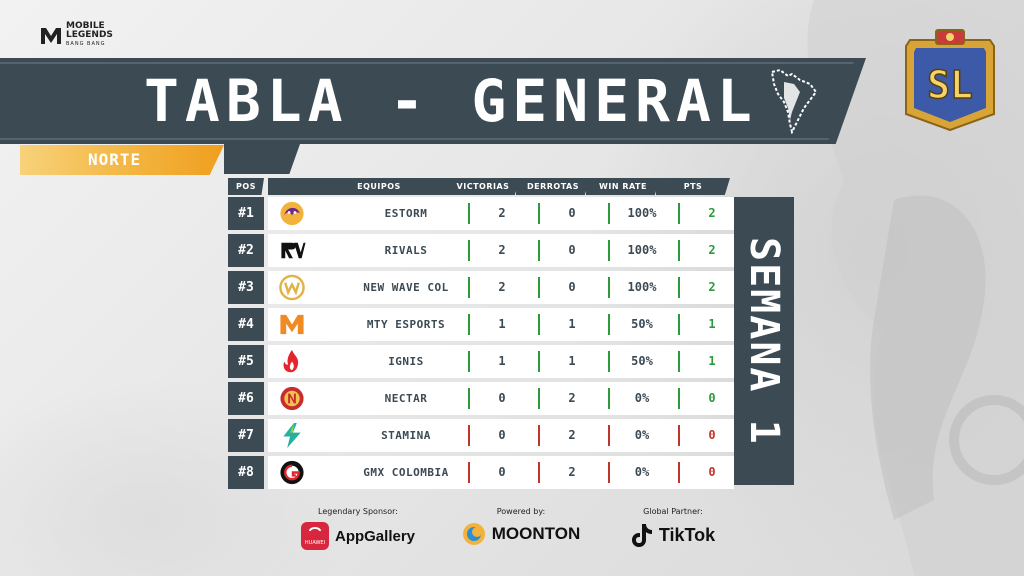 This screenshot has height=576, width=1024. What do you see at coordinates (314, 536) in the screenshot?
I see `huawei-appgallery-icon: HUAWEI` at bounding box center [314, 536].